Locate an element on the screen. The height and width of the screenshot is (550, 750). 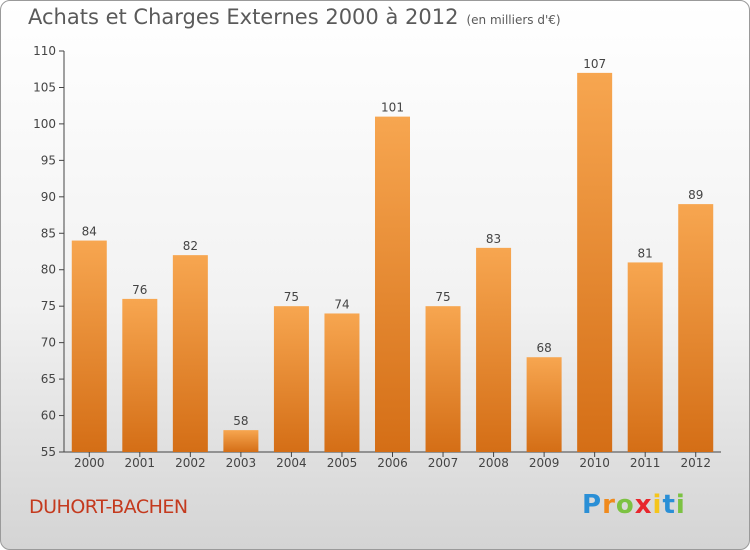
y-tick-label: 65 is located at coordinates (48, 379).